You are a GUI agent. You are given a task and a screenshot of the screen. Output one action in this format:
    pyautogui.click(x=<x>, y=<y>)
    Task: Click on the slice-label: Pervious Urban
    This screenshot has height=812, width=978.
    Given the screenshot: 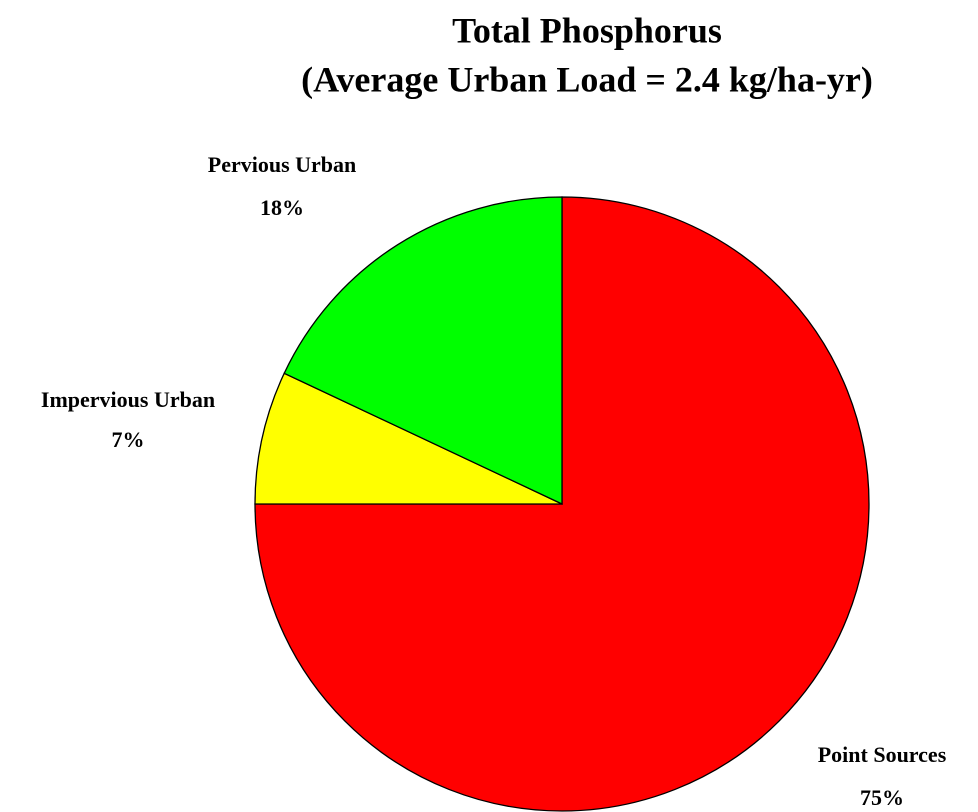 What is the action you would take?
    pyautogui.click(x=282, y=164)
    